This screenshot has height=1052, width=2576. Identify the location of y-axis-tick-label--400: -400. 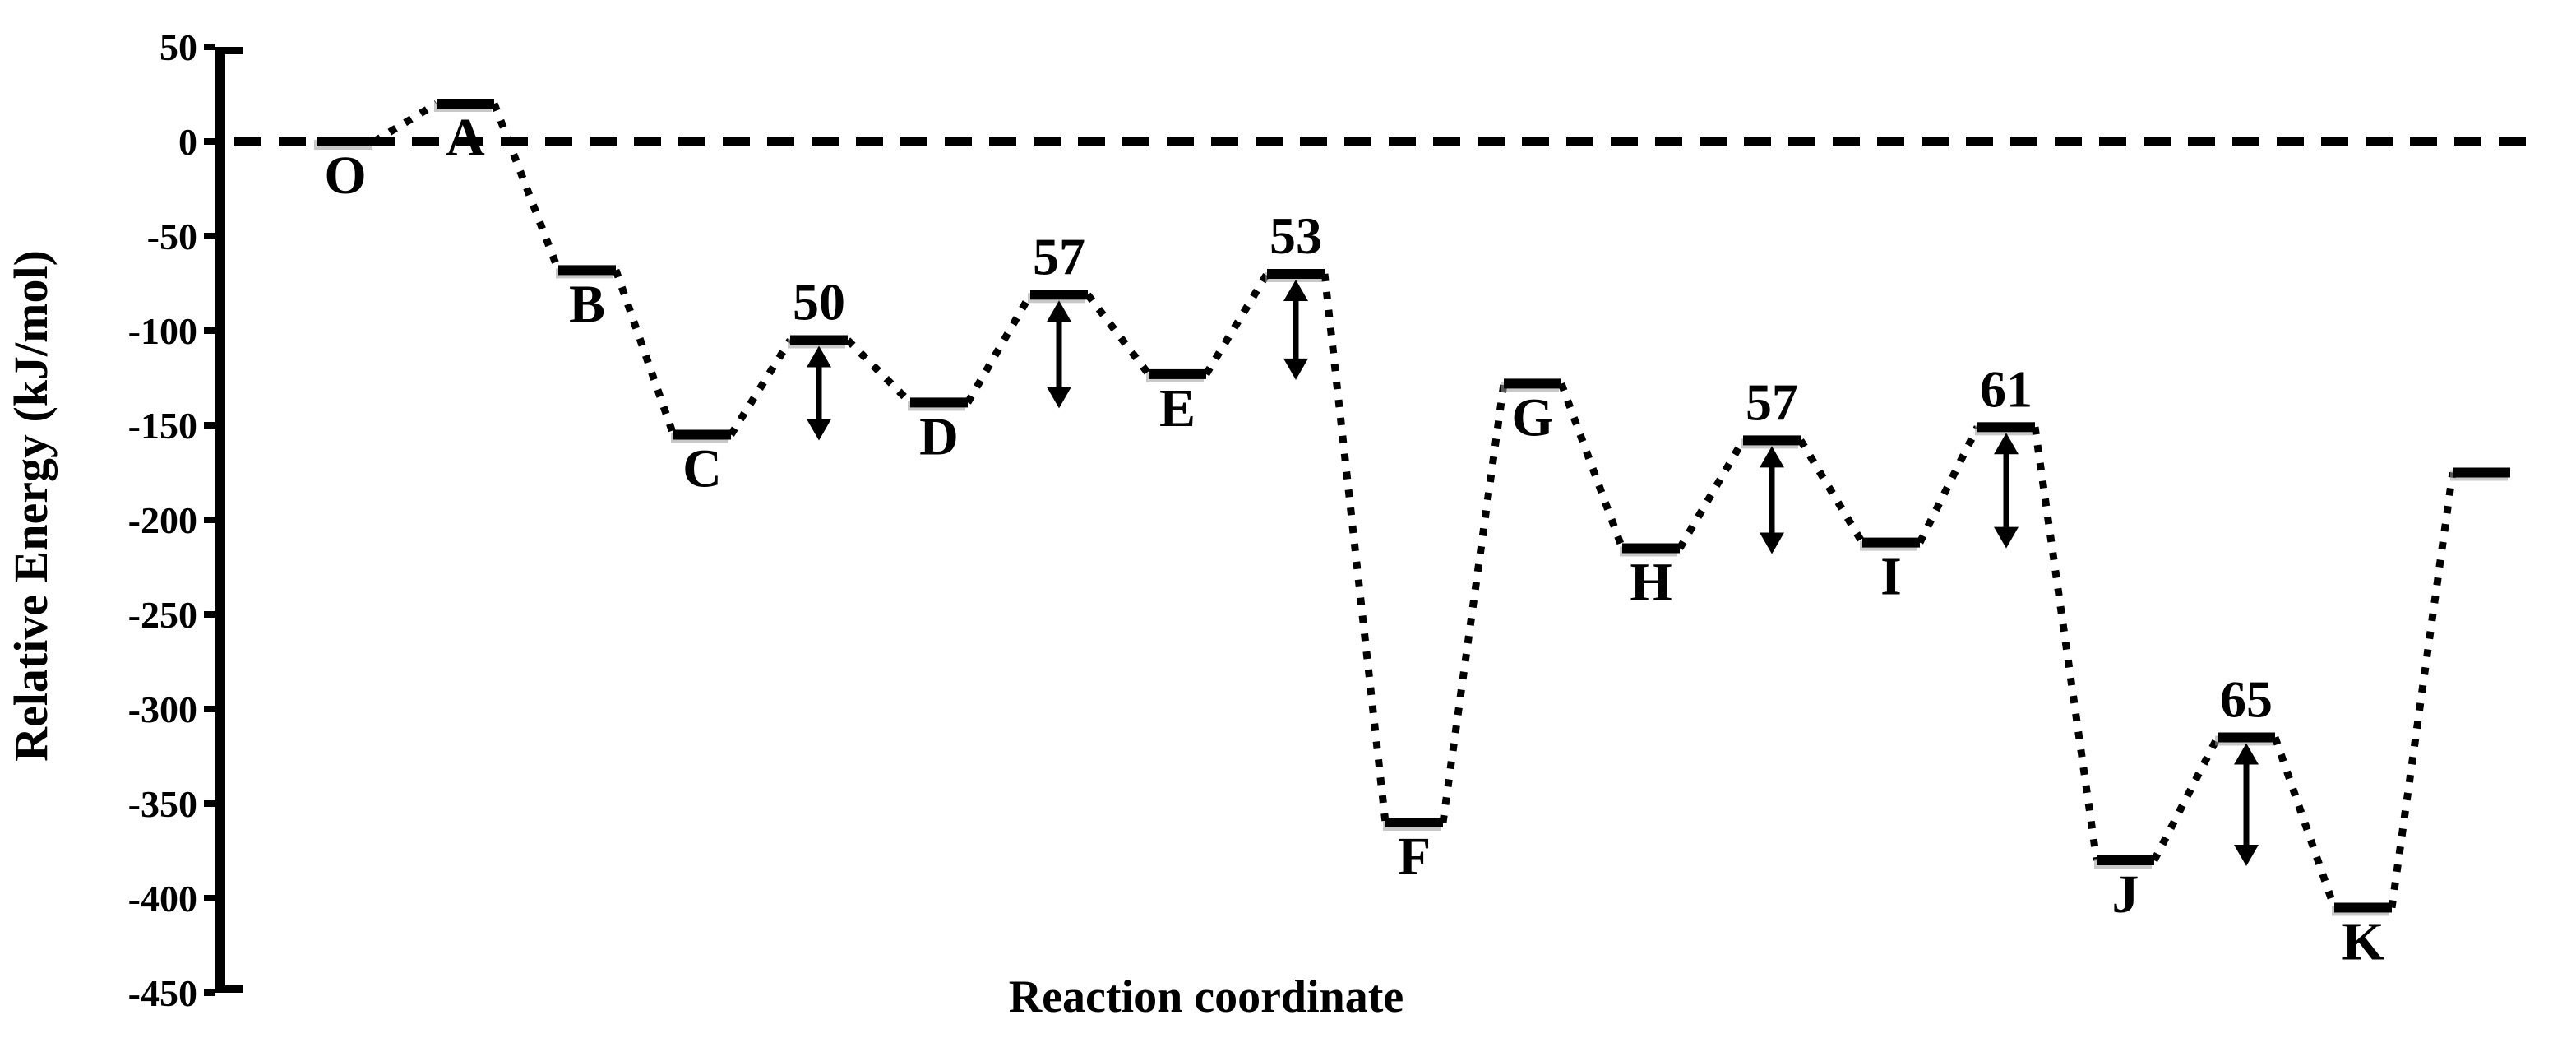
(162, 899).